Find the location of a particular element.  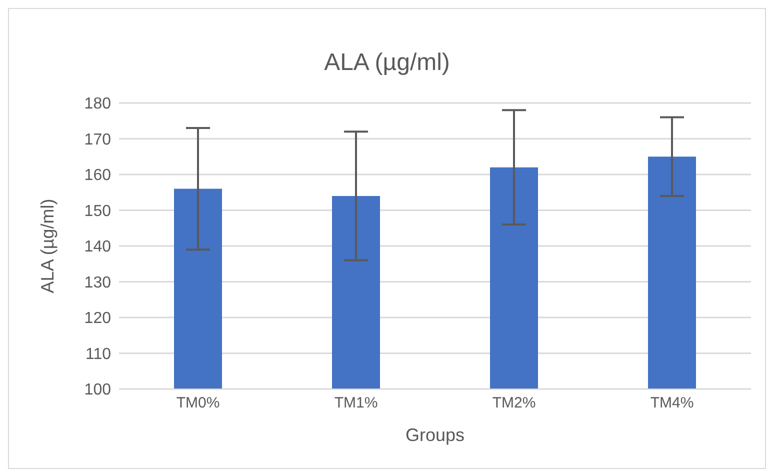

y-tick-label: 160 is located at coordinates (98, 175).